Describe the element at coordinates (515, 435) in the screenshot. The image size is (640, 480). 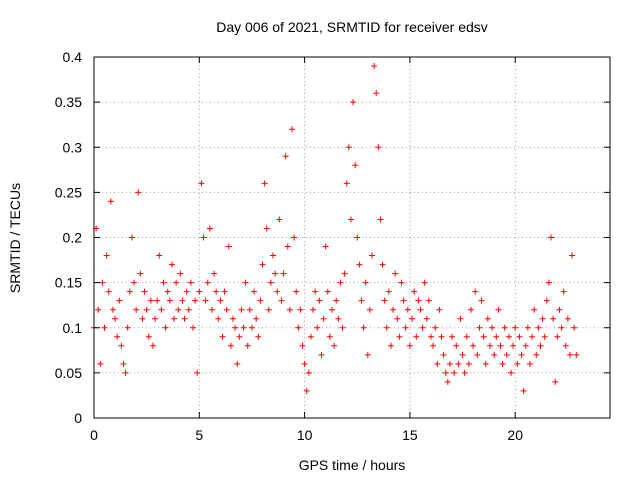
I see `x-tick-label: 20` at that location.